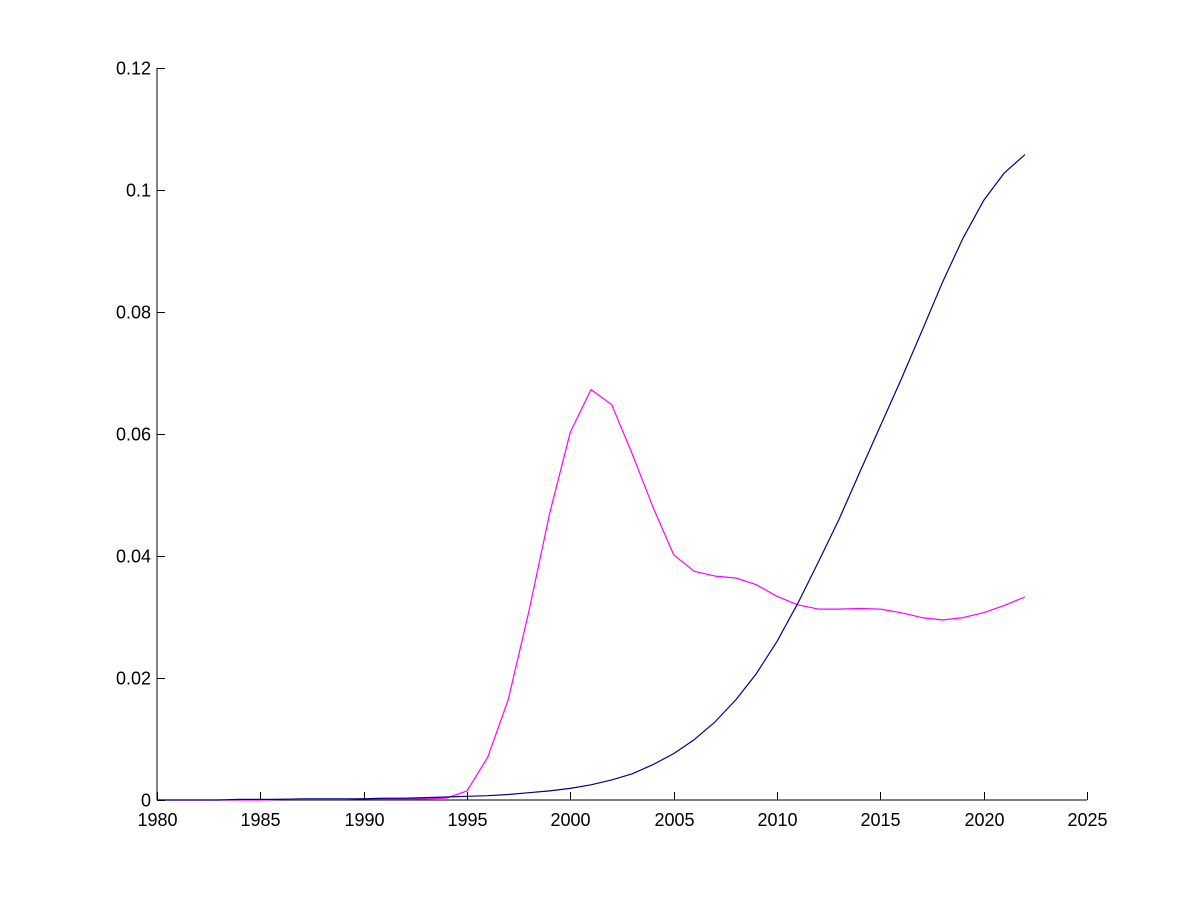 This screenshot has width=1200, height=900. Describe the element at coordinates (146, 801) in the screenshot. I see `y-tick-label: 0` at that location.